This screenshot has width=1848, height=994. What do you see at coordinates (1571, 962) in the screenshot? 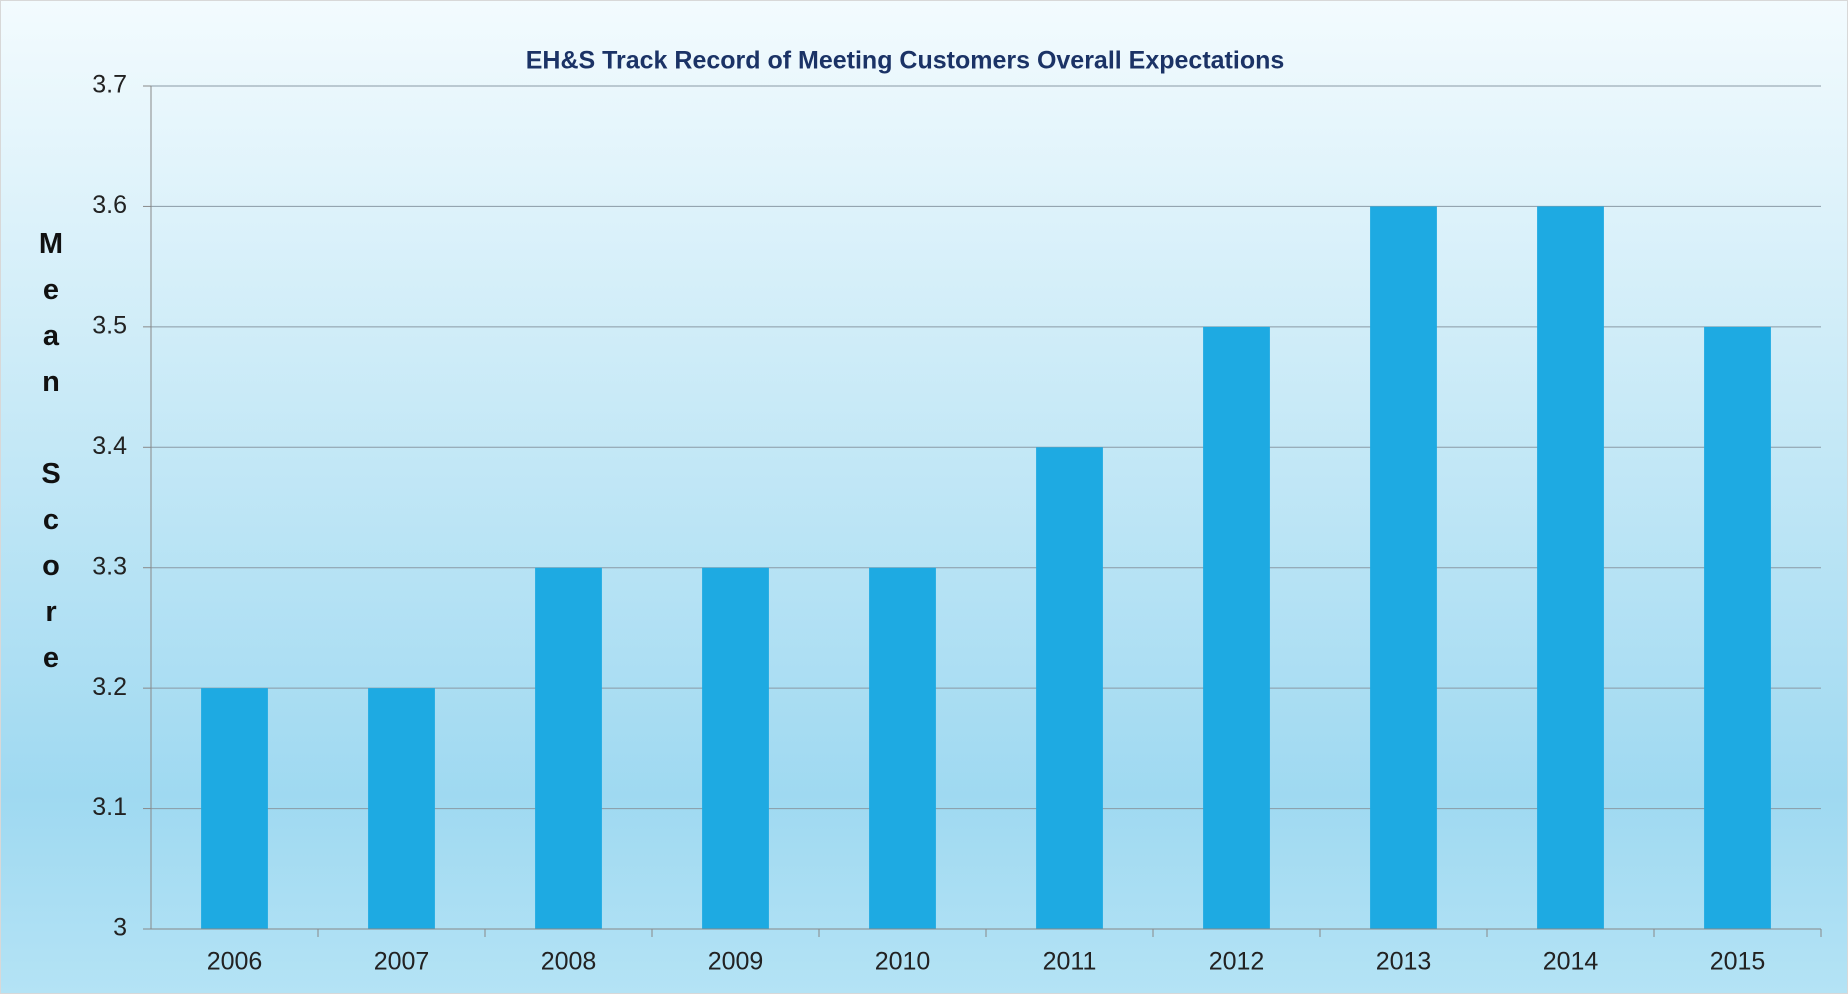
I see `x-tick-label: 2014` at bounding box center [1571, 962].